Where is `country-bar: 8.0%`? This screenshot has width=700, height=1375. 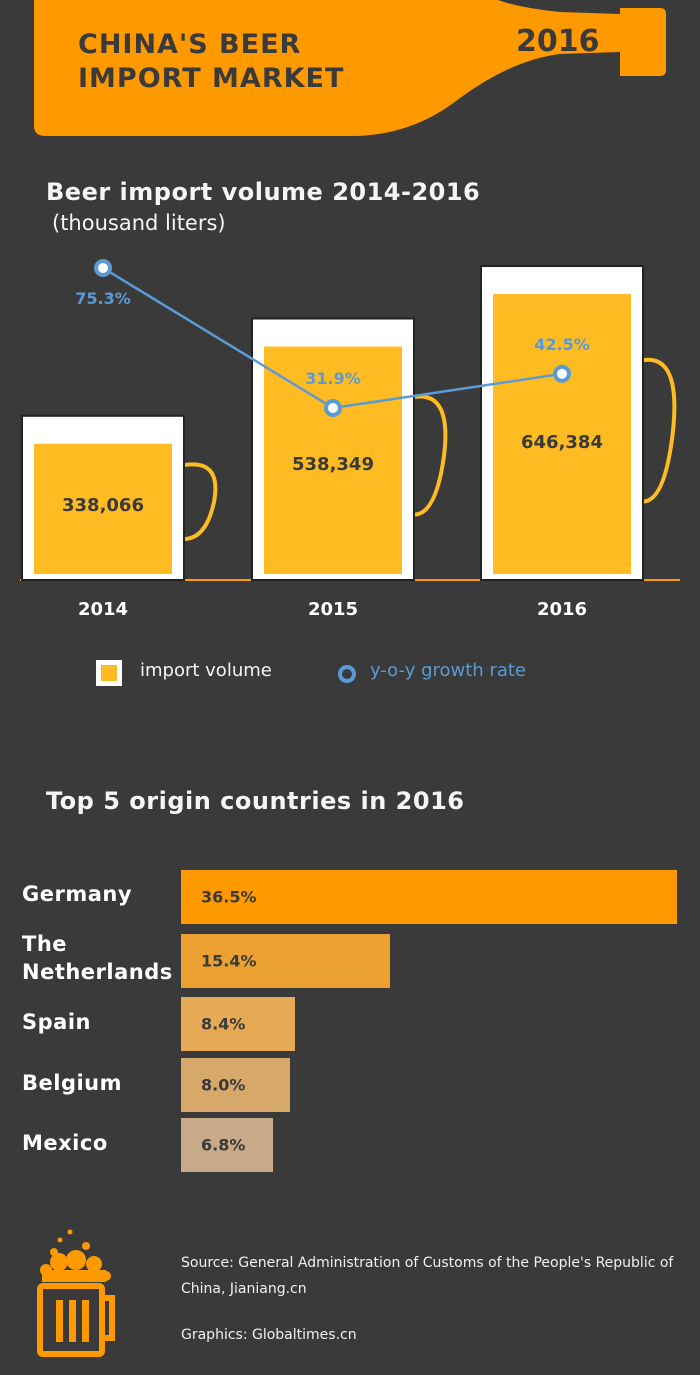 country-bar: 8.0% is located at coordinates (235, 1085).